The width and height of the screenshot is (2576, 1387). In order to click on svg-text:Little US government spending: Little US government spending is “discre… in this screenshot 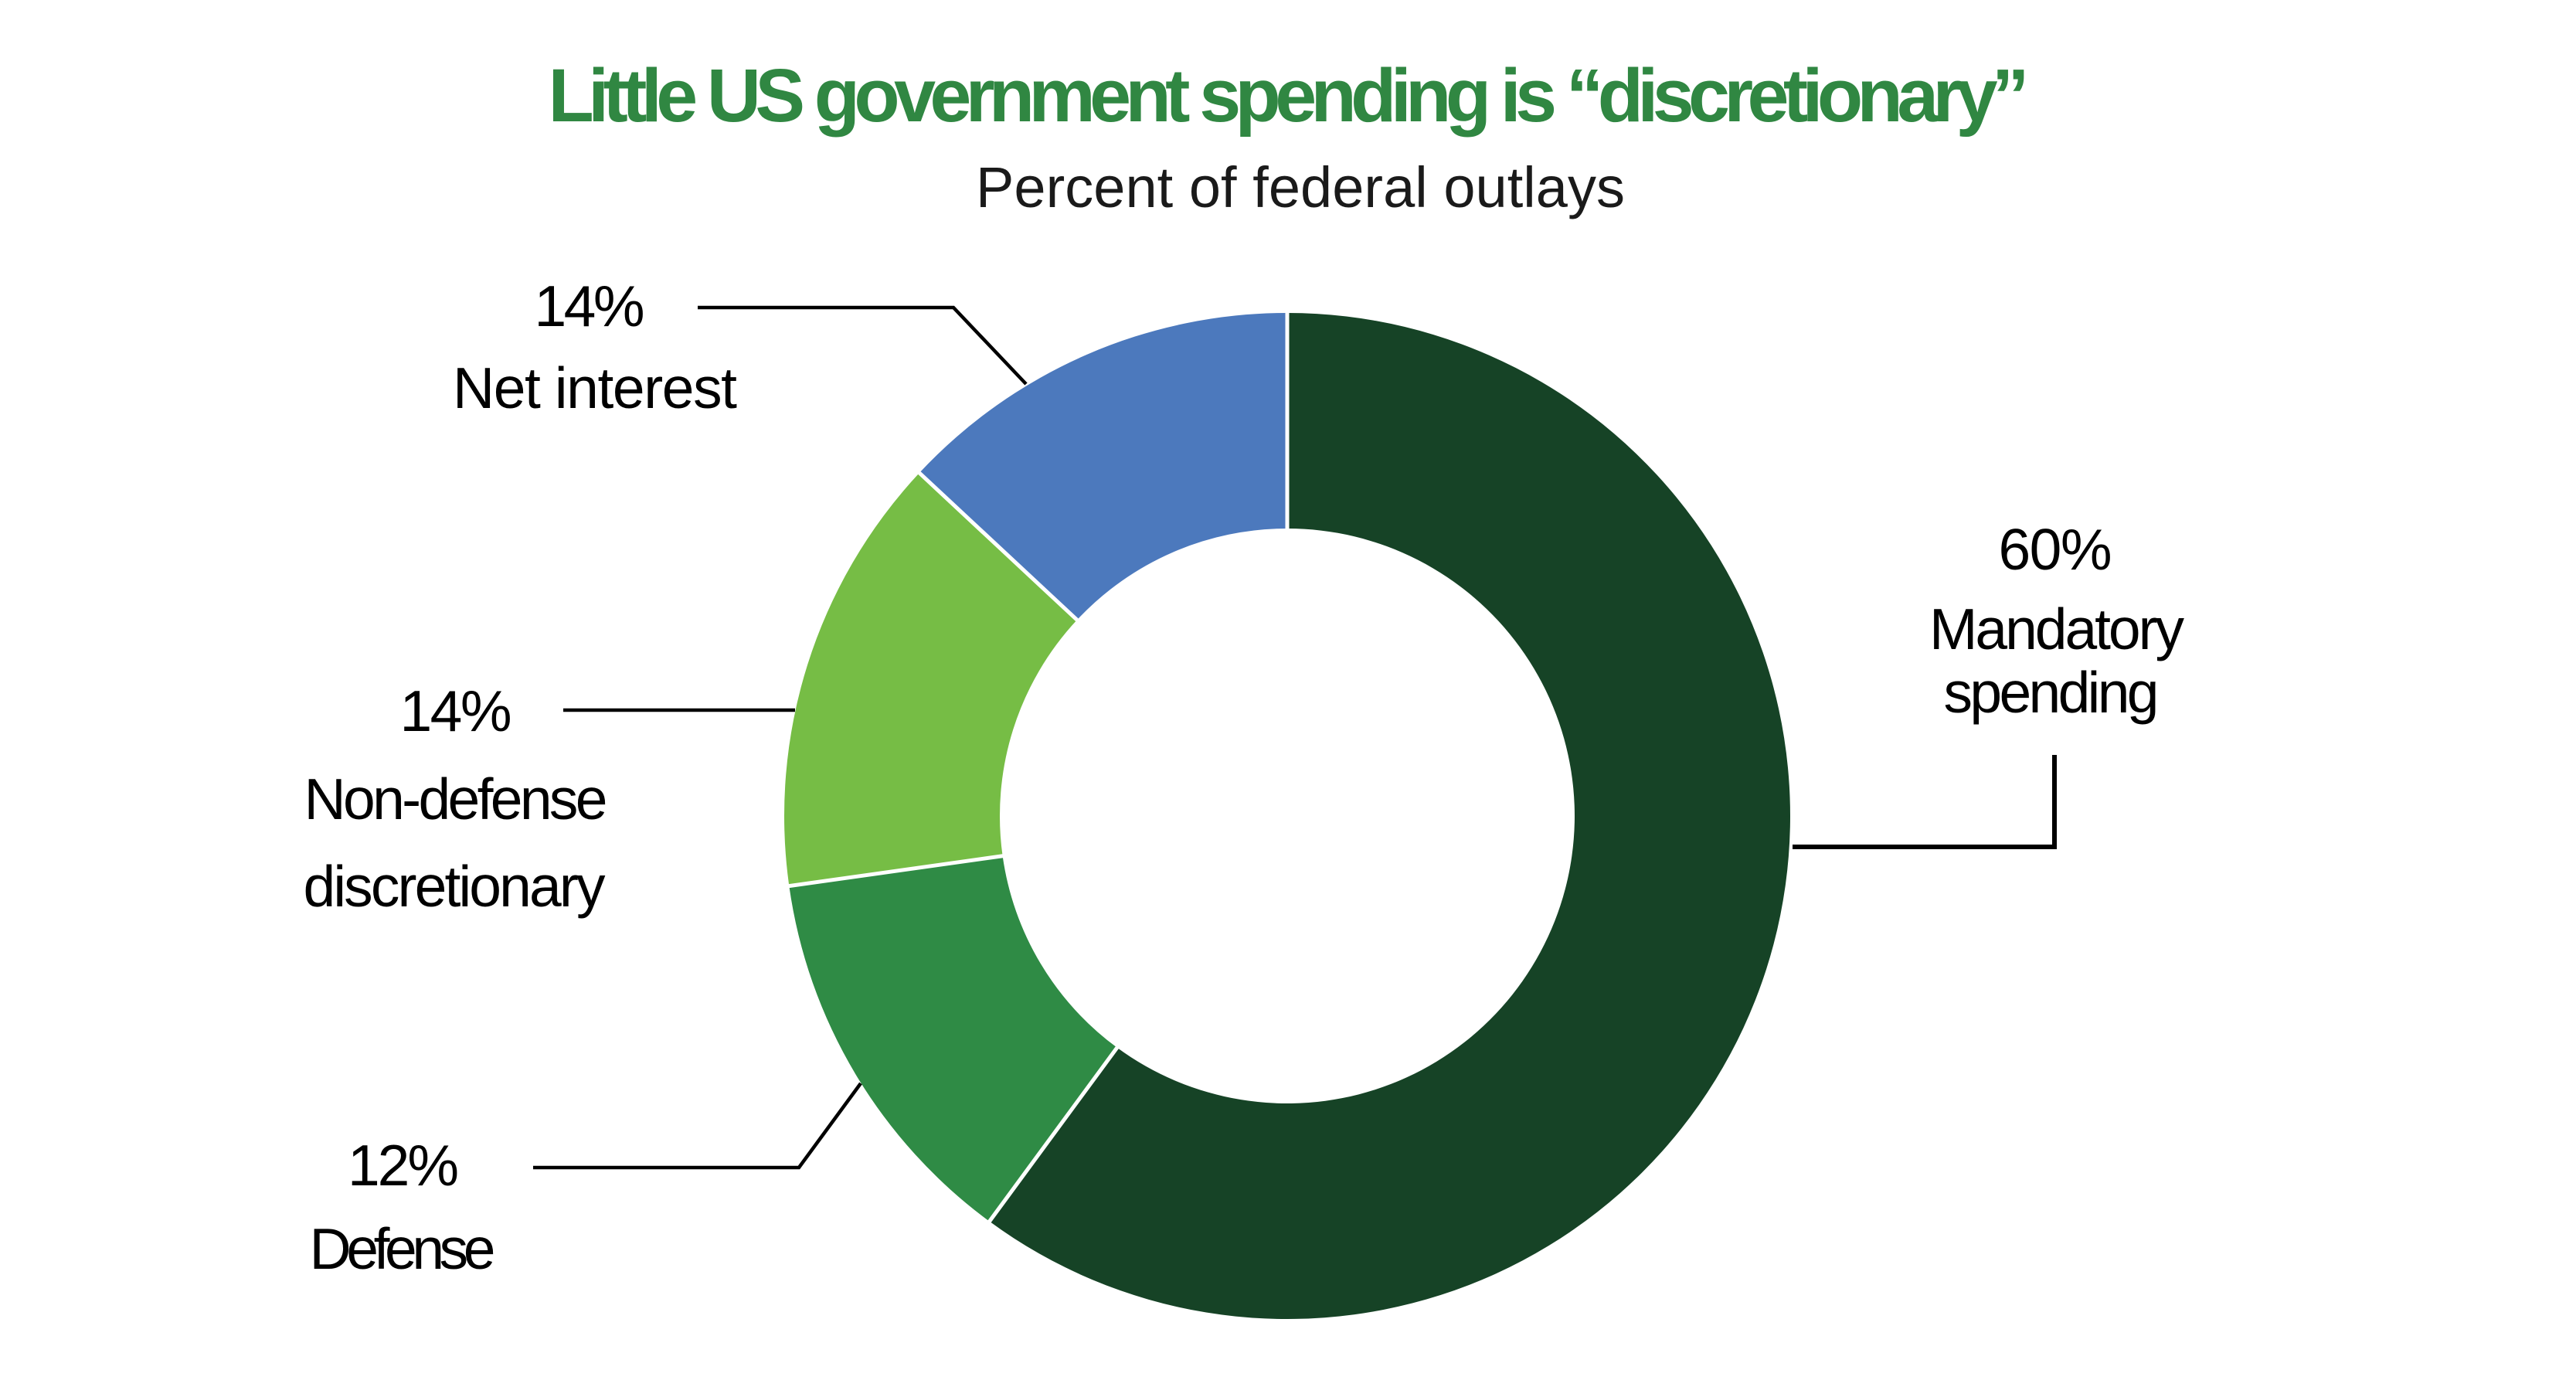, I will do `click(1289, 95)`.